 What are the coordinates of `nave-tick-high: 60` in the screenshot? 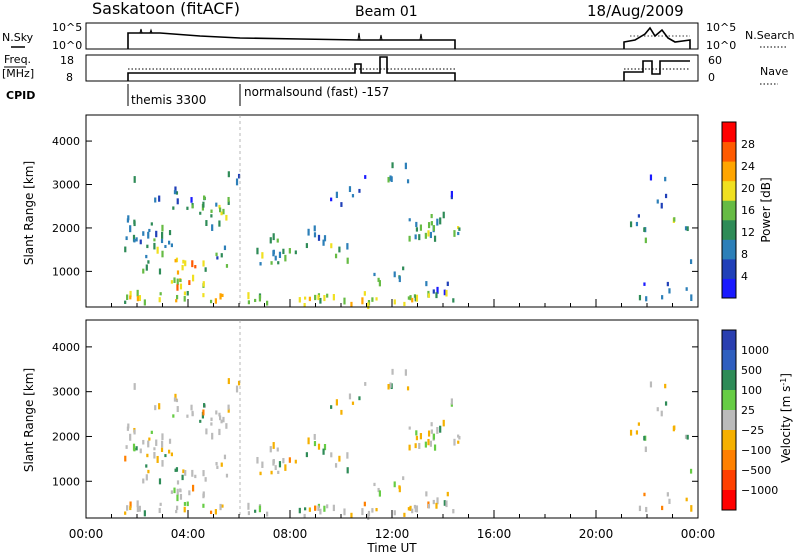 It's located at (715, 60).